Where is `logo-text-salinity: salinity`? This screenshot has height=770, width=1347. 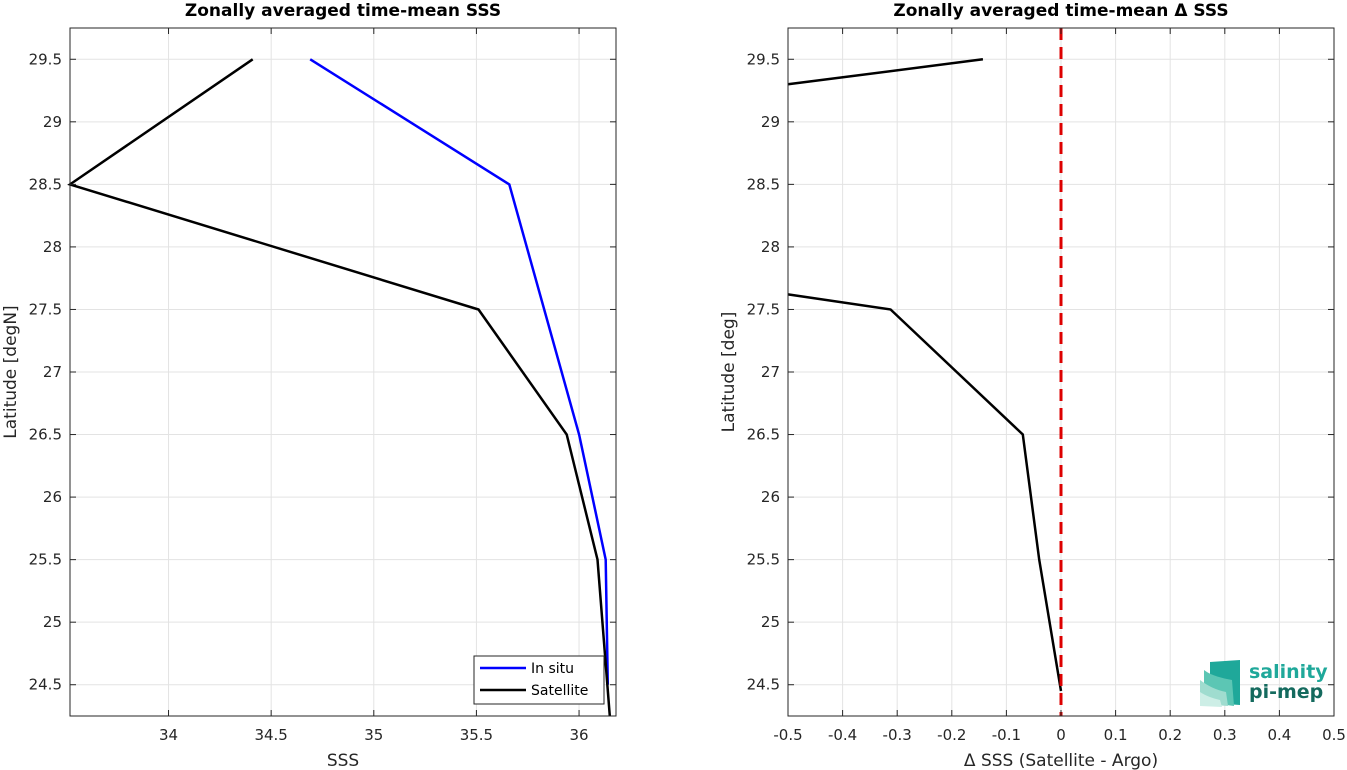
logo-text-salinity: salinity is located at coordinates (1288, 672).